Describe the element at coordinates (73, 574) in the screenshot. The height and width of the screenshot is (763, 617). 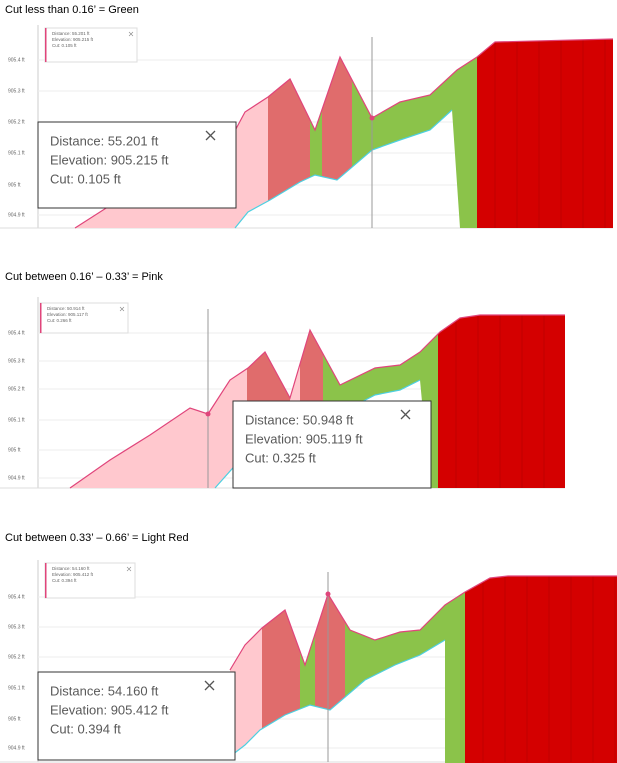
I see `small-tooltip-text: Elevation: 905.412 ft` at that location.